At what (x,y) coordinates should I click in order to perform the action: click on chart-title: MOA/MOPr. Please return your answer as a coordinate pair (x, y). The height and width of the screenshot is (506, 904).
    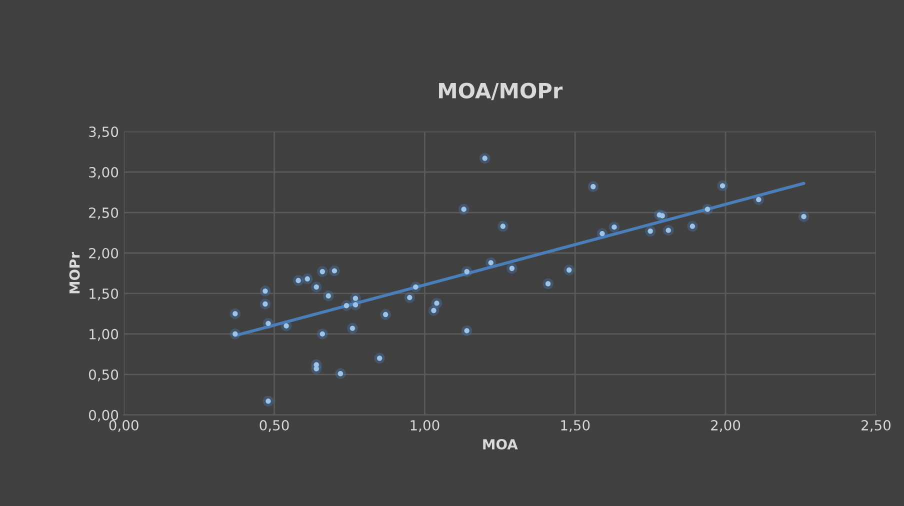
    Looking at the image, I should click on (501, 91).